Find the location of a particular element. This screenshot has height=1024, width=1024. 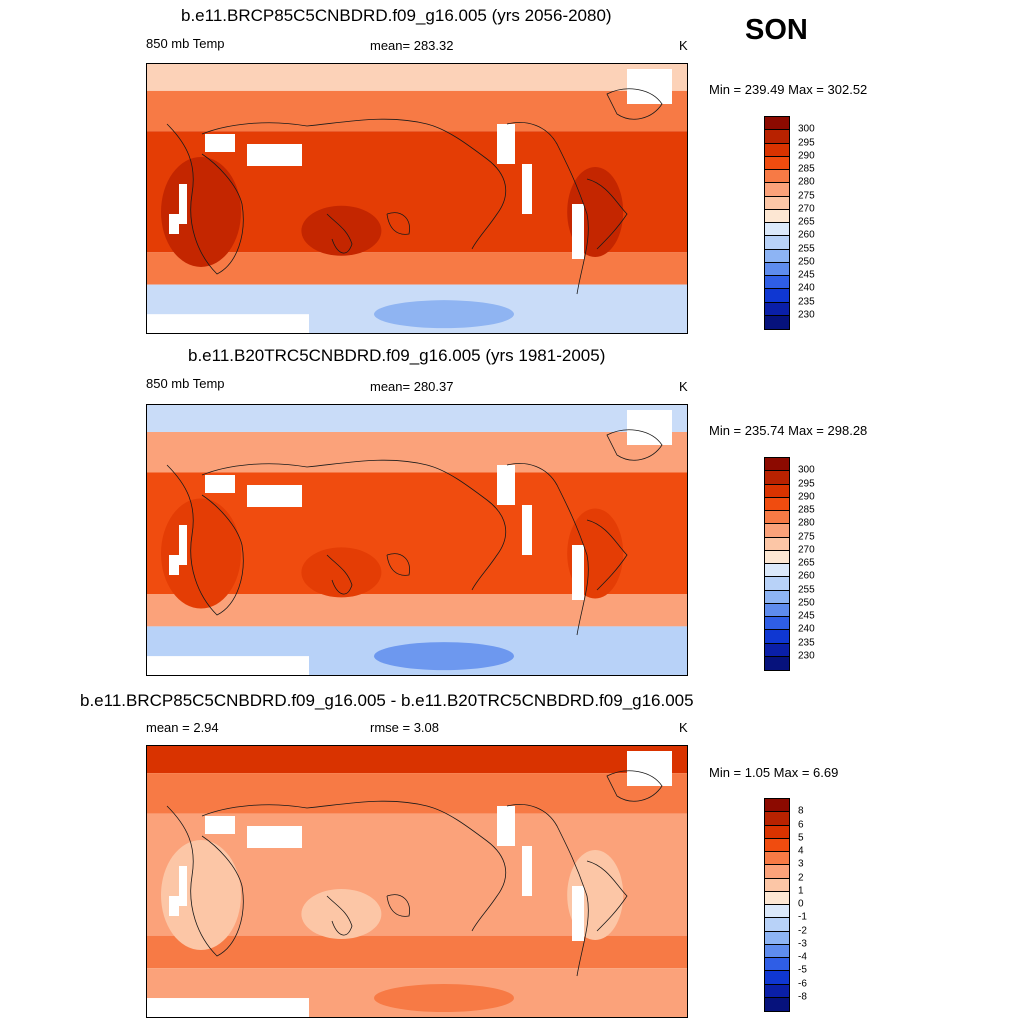

colorbar-tick-label: 245 is located at coordinates (806, 275).